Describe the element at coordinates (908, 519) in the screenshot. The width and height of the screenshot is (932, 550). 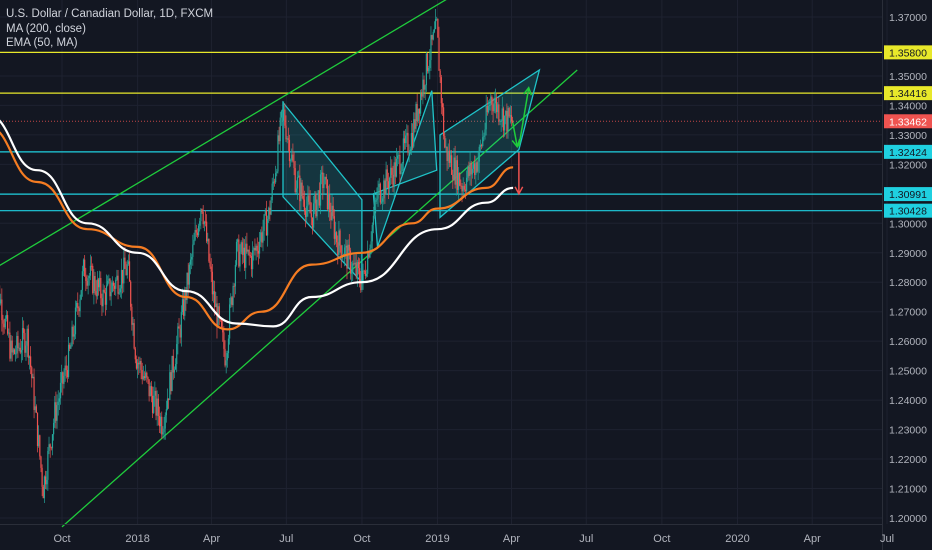
I see `price-tick-label: 1.20000` at that location.